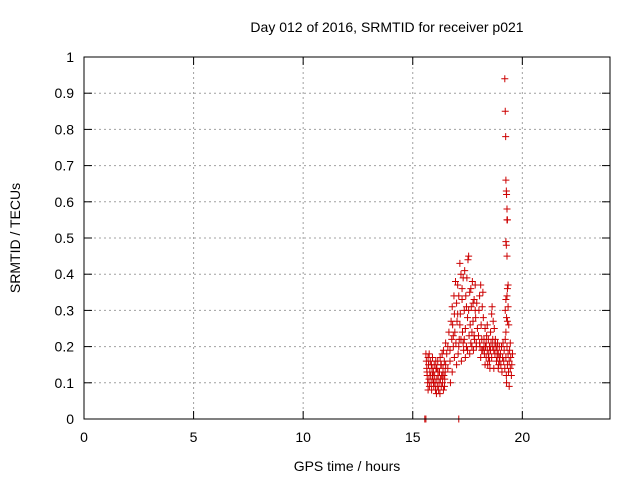 The width and height of the screenshot is (640, 480). I want to click on data-points, so click(468, 249).